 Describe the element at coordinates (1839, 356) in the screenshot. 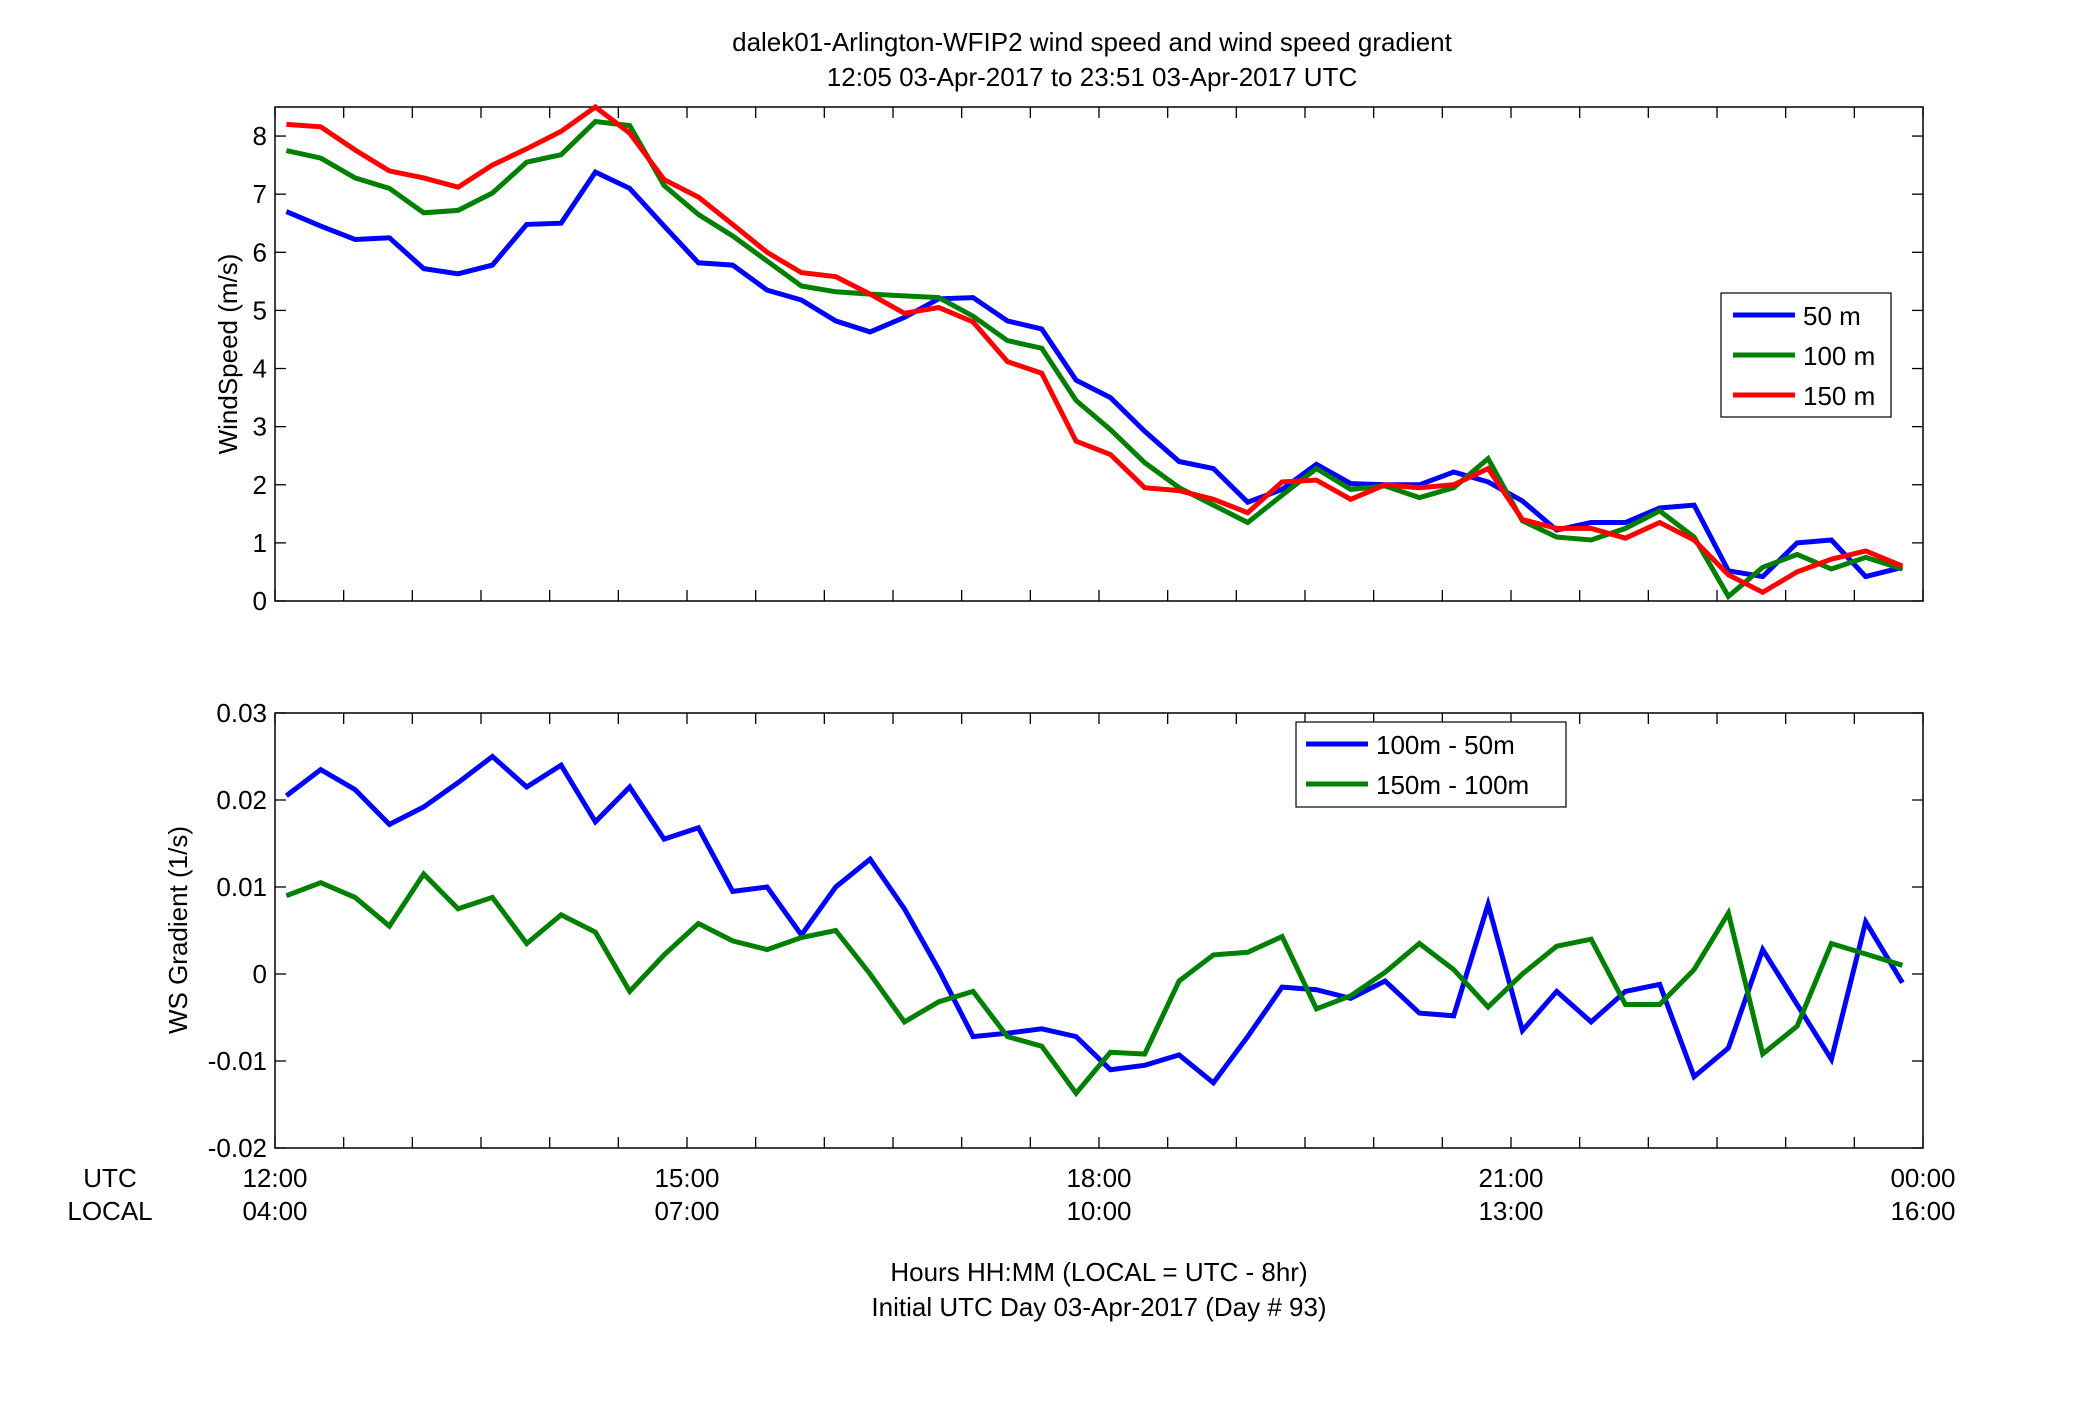

I see `legend-100m-label: 100 m` at that location.